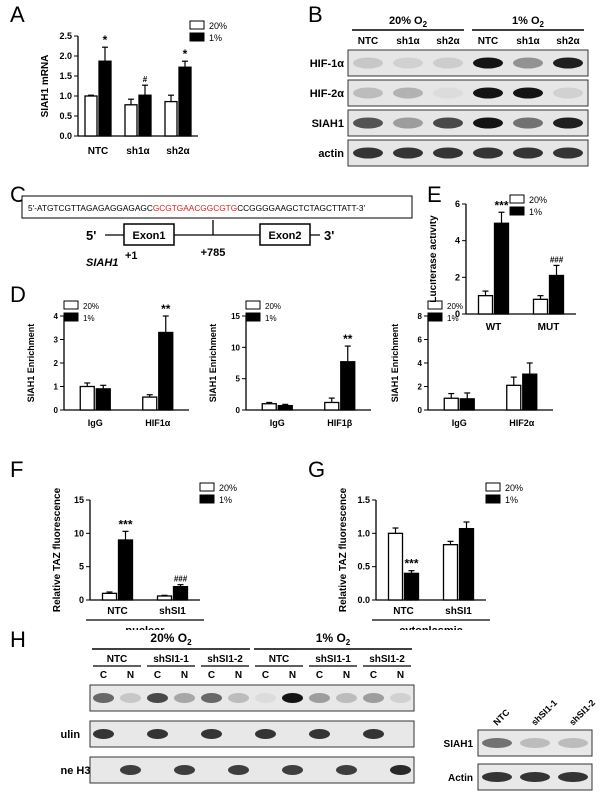  What do you see at coordinates (315, 14) in the screenshot?
I see `panel-label-b: B` at bounding box center [315, 14].